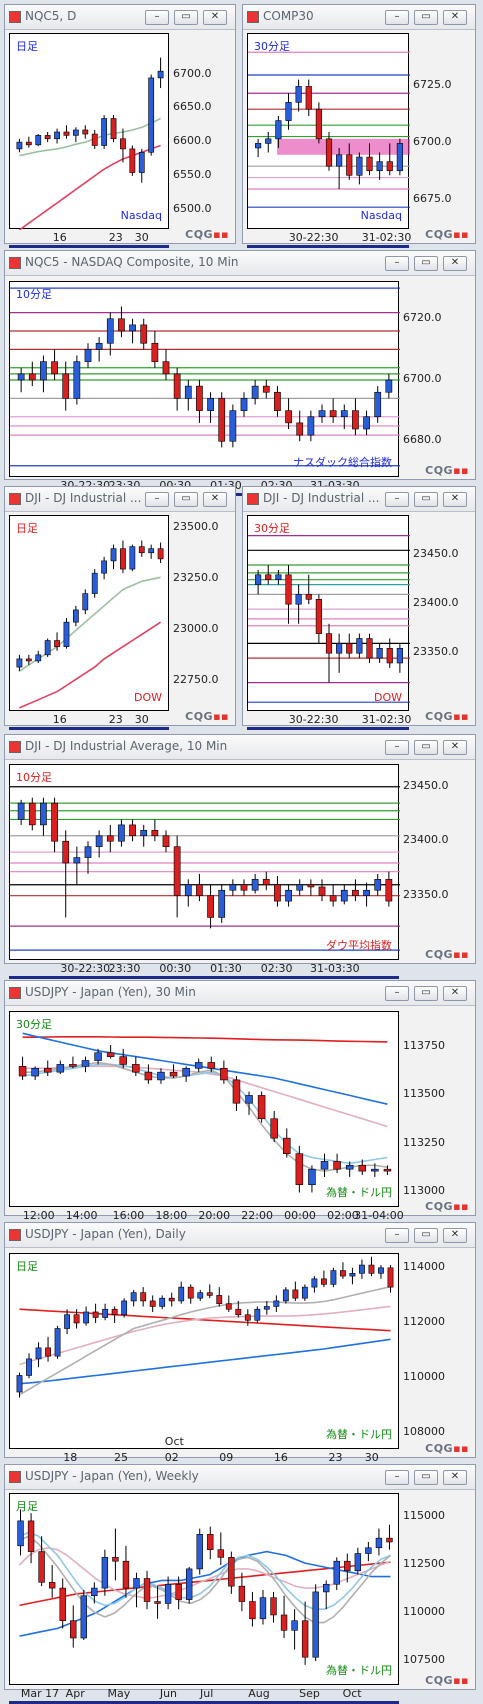  What do you see at coordinates (447, 470) in the screenshot?
I see `cqg-logo: CQG▪▪` at bounding box center [447, 470].